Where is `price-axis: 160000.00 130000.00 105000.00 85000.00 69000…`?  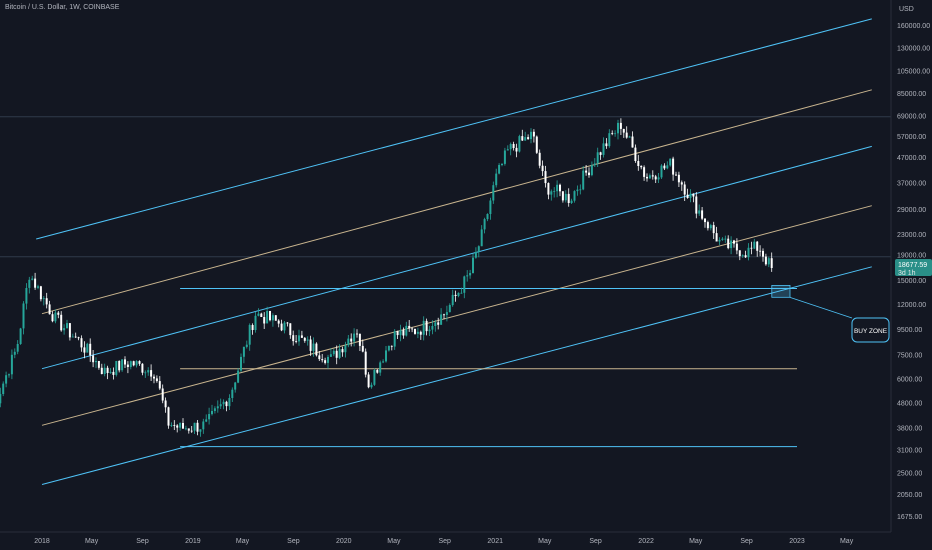 price-axis: 160000.00 130000.00 105000.00 85000.00 69000… is located at coordinates (913, 272).